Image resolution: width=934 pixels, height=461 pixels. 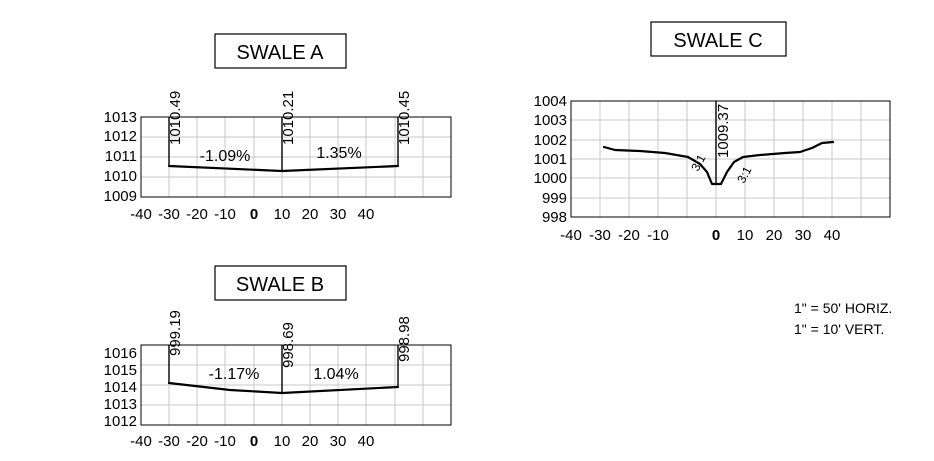 What do you see at coordinates (404, 118) in the screenshot?
I see `swale-a-right-elevation: 1010.45` at bounding box center [404, 118].